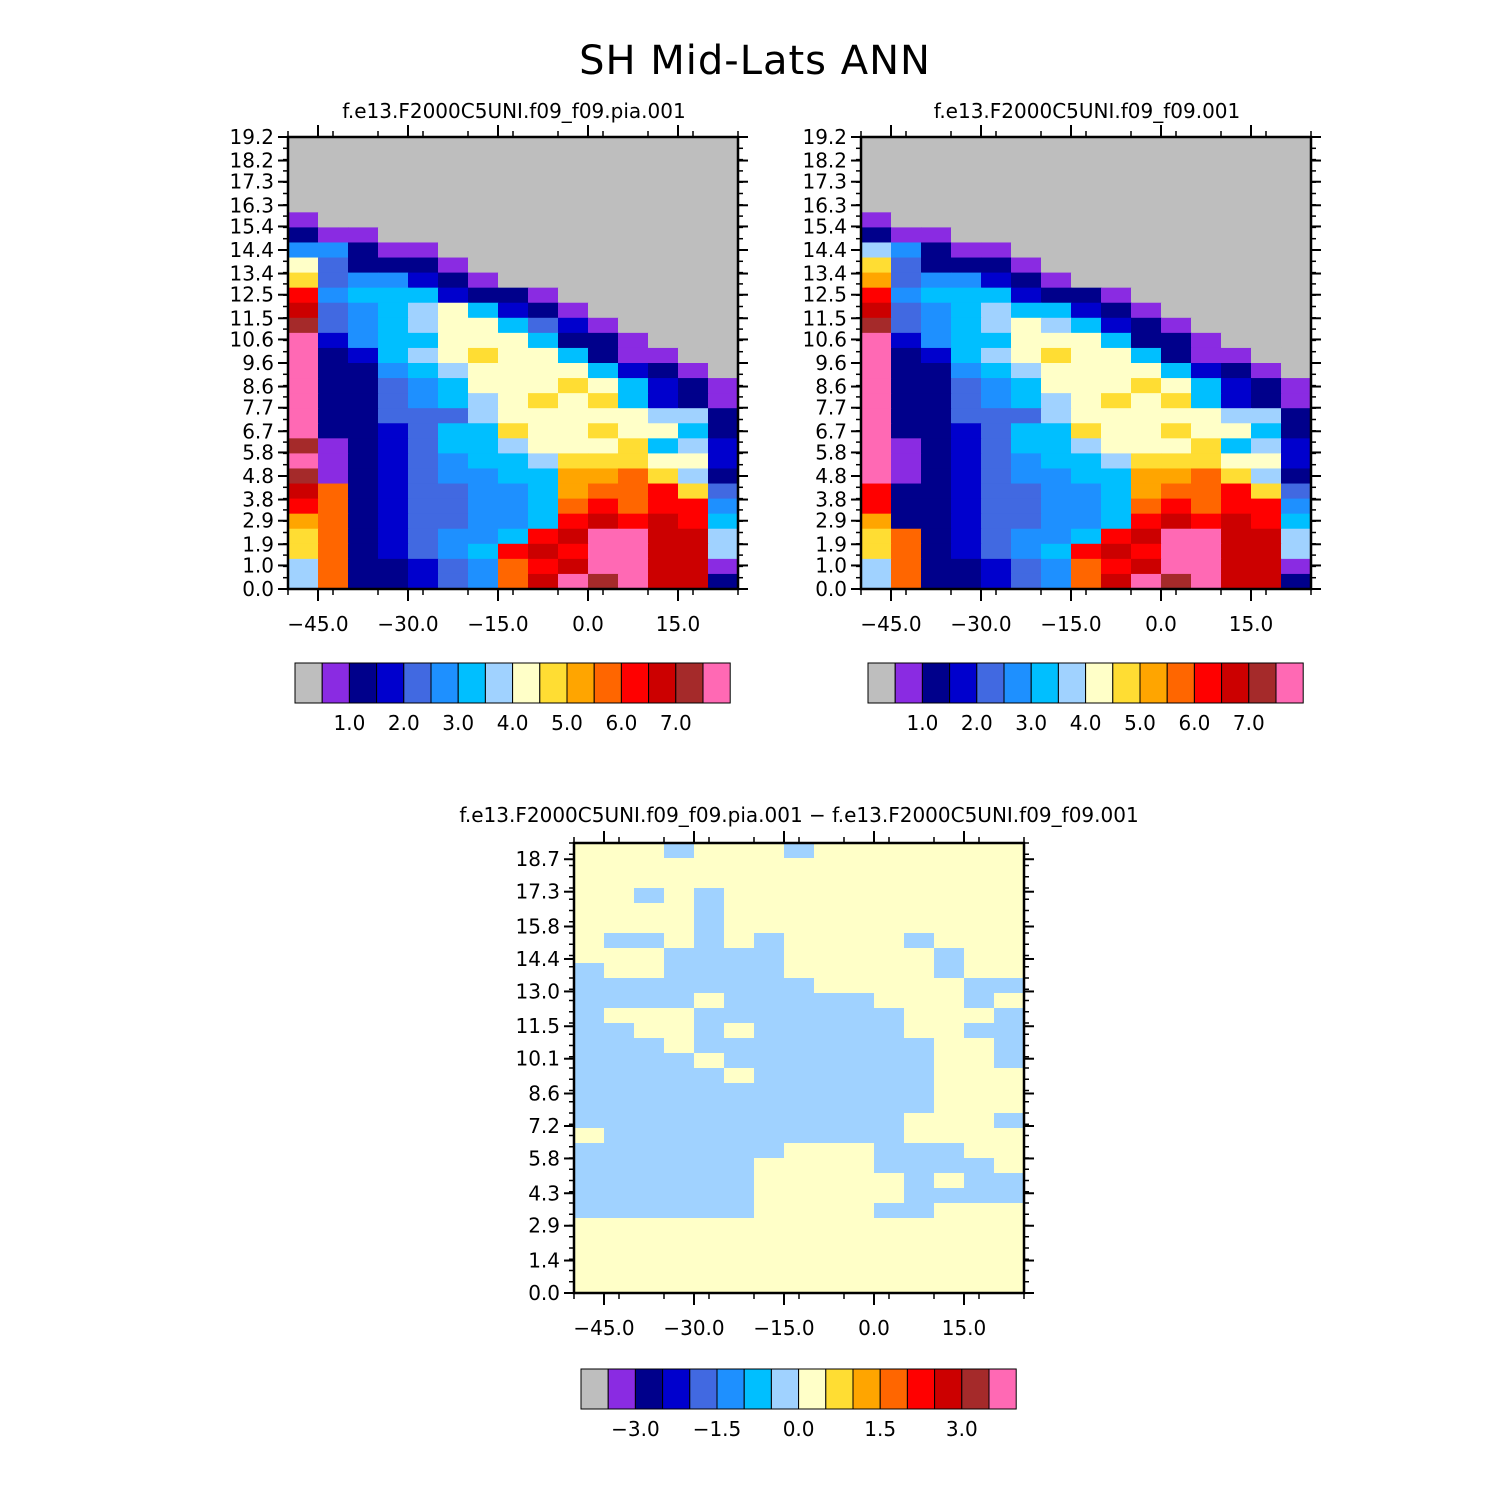 The width and height of the screenshot is (1510, 1510). What do you see at coordinates (831, 387) in the screenshot?
I see `y-tick-label: 8.6` at bounding box center [831, 387].